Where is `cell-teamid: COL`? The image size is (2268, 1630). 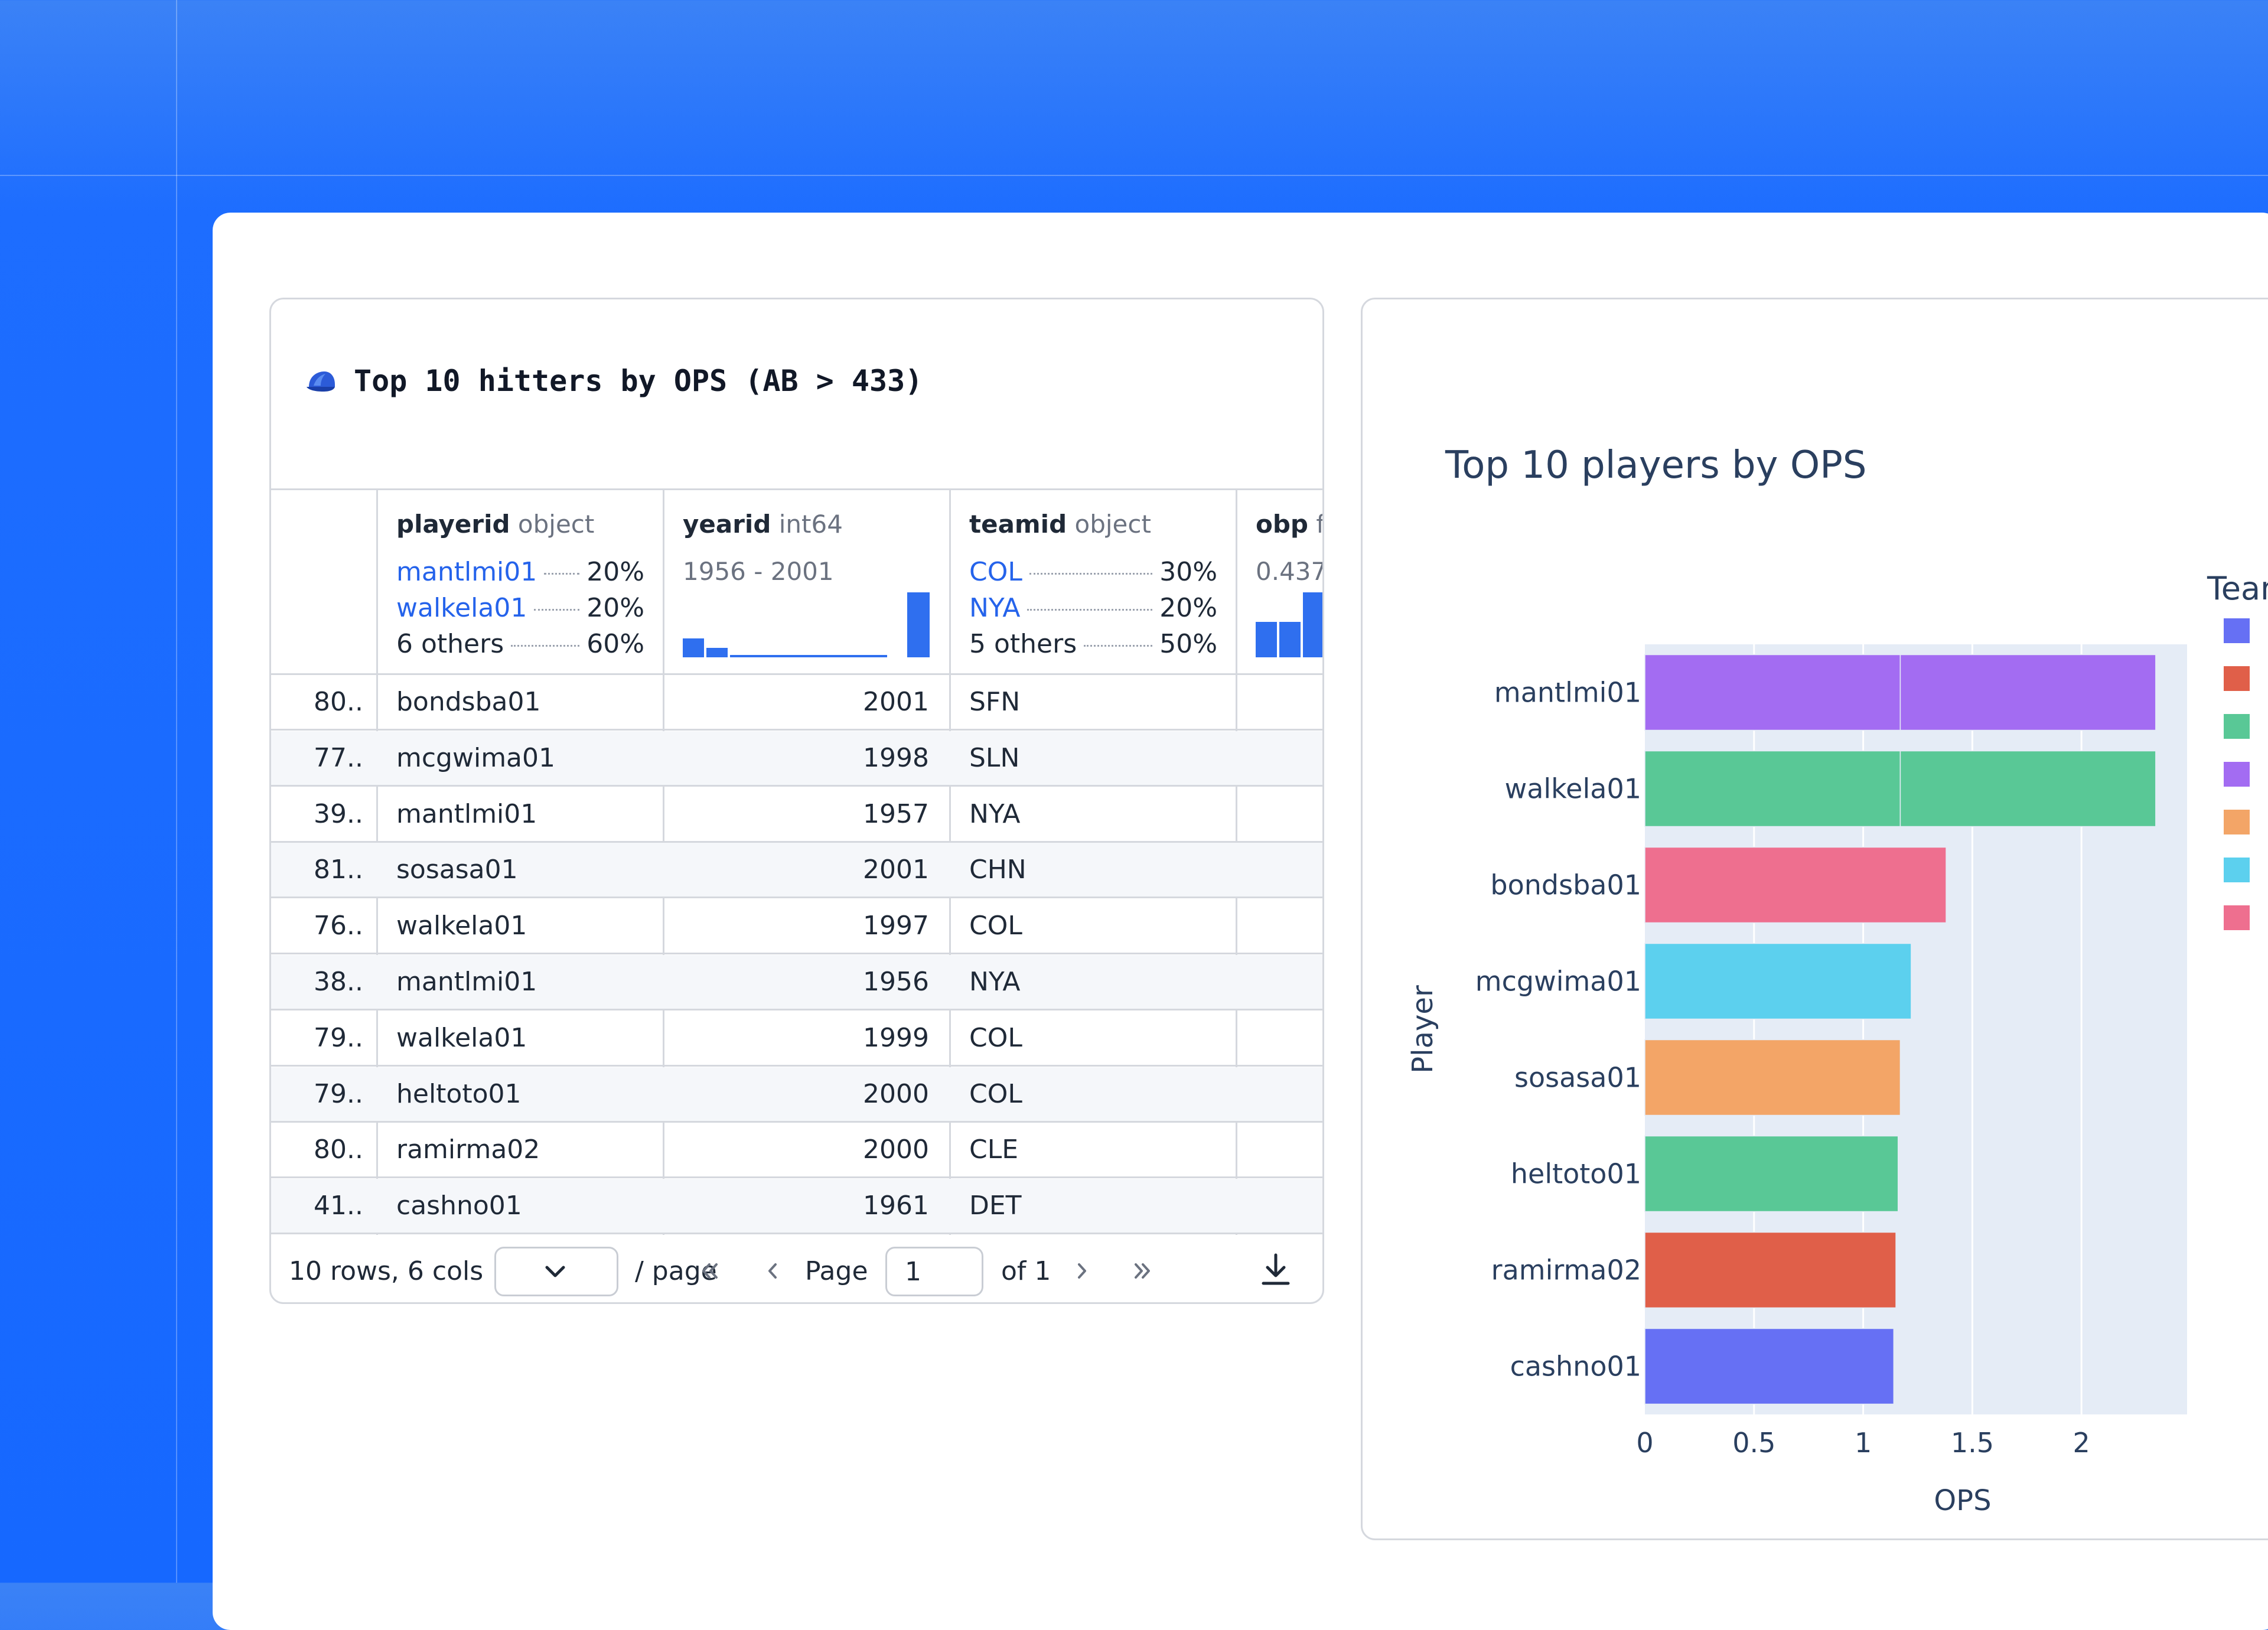
cell-teamid: COL is located at coordinates (995, 926).